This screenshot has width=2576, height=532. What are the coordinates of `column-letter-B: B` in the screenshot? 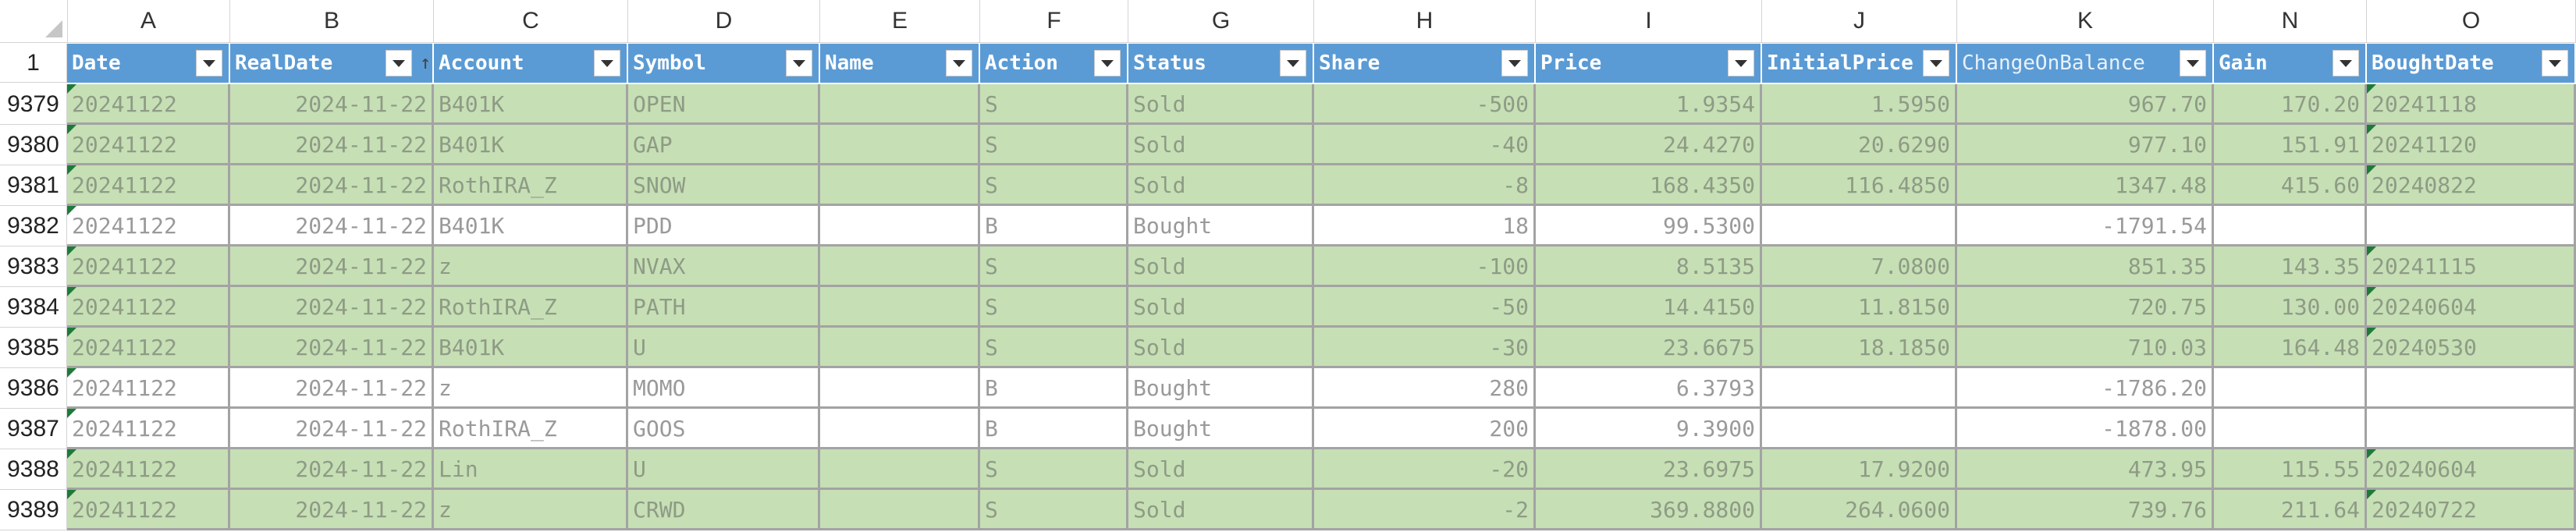 It's located at (332, 21).